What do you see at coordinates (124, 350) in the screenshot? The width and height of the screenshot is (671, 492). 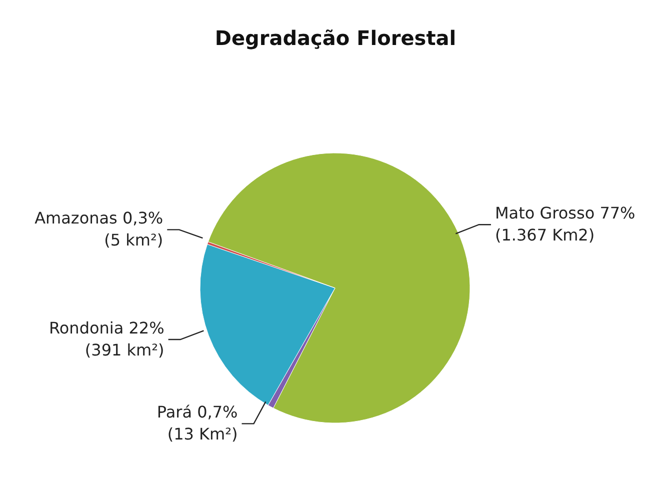 I see `text: (391 km²)` at bounding box center [124, 350].